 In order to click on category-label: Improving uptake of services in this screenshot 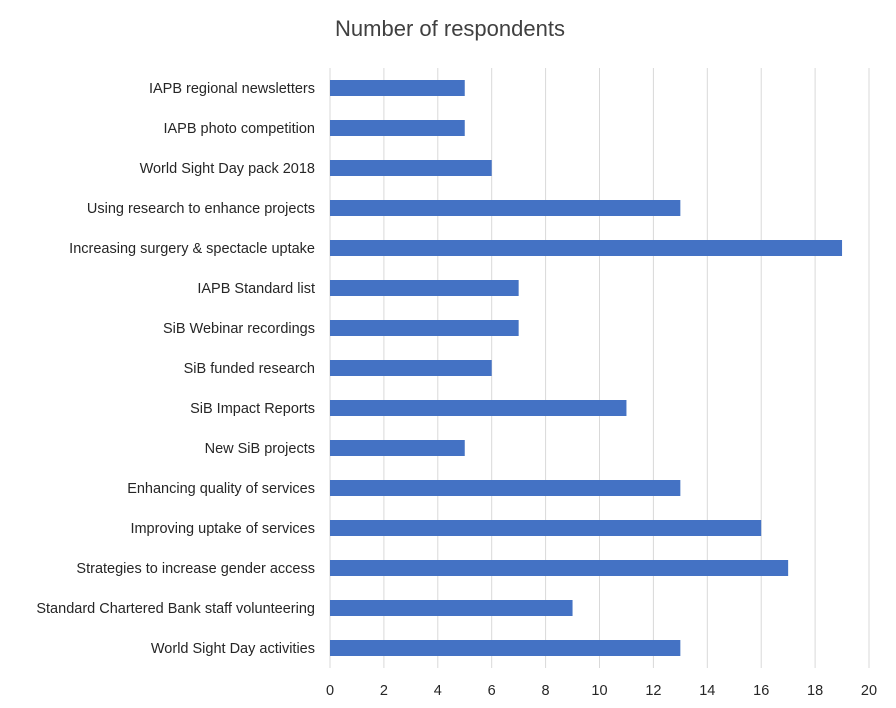, I will do `click(222, 529)`.